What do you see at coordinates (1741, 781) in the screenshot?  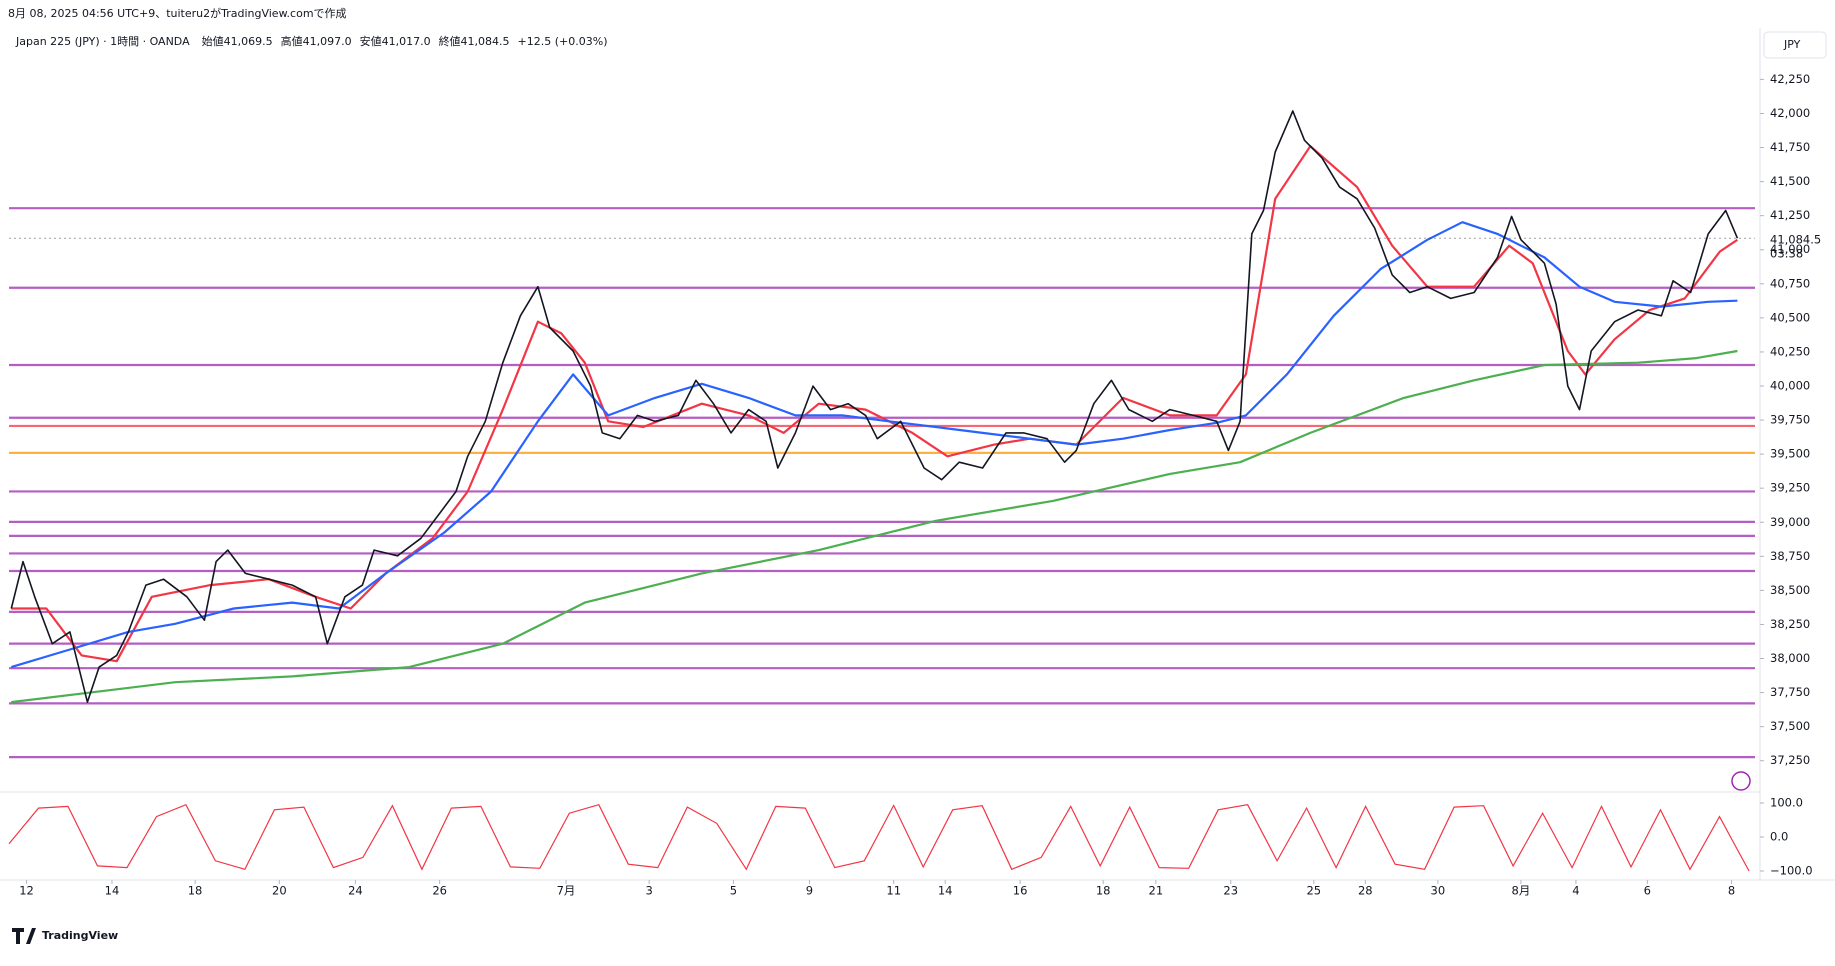 I see `alert-icon` at bounding box center [1741, 781].